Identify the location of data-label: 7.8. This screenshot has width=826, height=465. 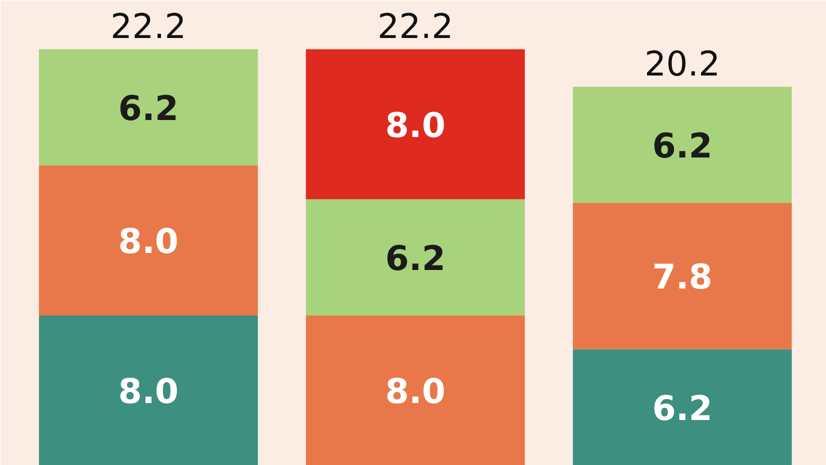
(682, 278).